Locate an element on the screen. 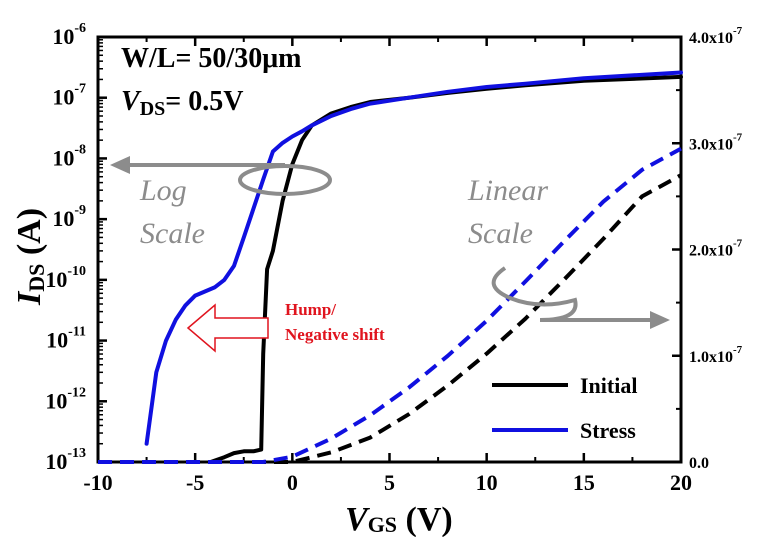  x-tick-label: 20 is located at coordinates (681, 482).